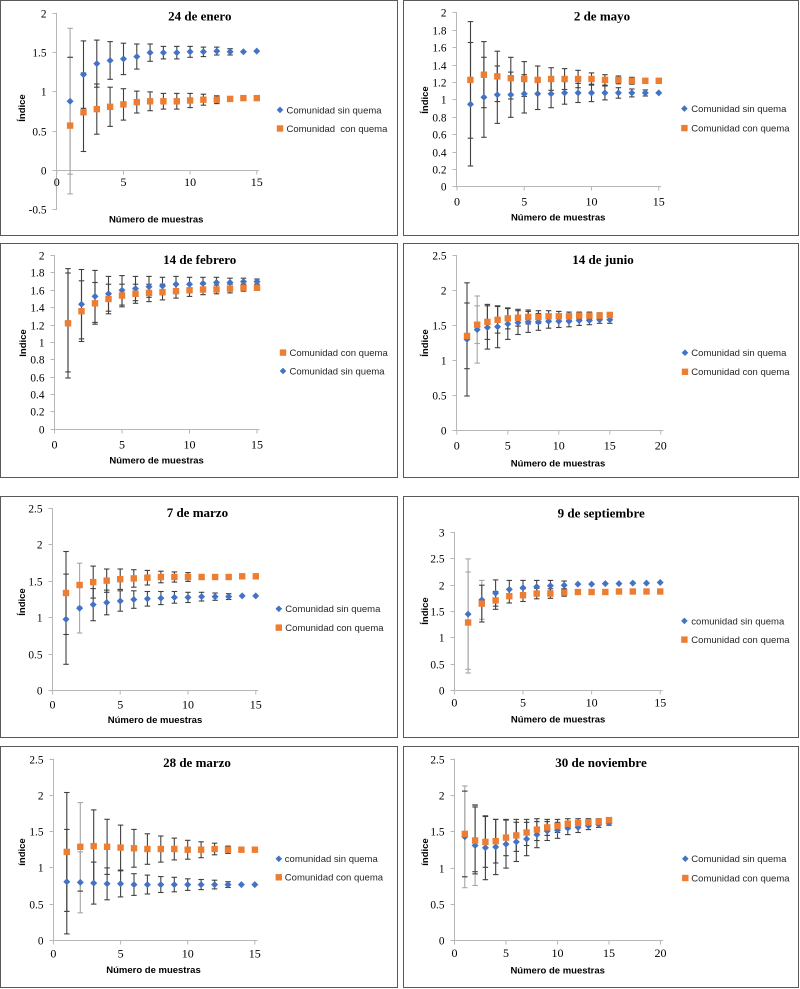 The image size is (800, 989). What do you see at coordinates (199, 15) in the screenshot?
I see `svg-text: 24 de enero` at bounding box center [199, 15].